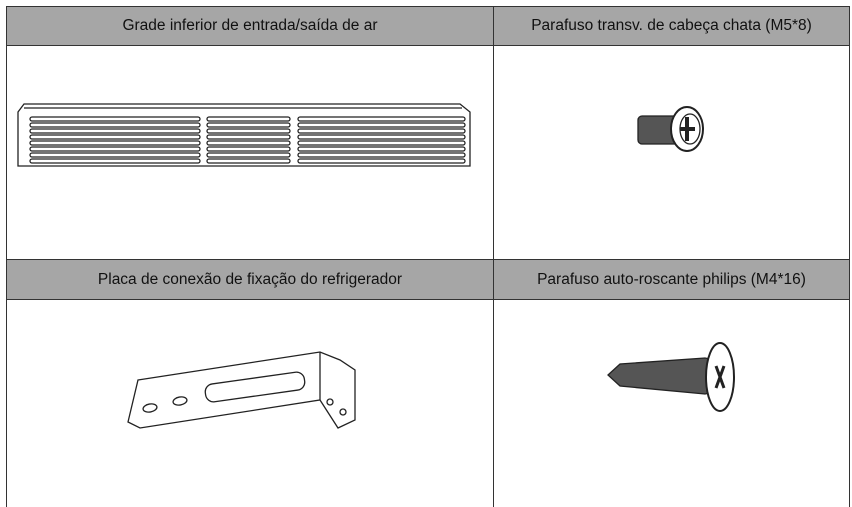 This screenshot has width=852, height=507. Describe the element at coordinates (244, 135) in the screenshot. I see `grille` at that location.